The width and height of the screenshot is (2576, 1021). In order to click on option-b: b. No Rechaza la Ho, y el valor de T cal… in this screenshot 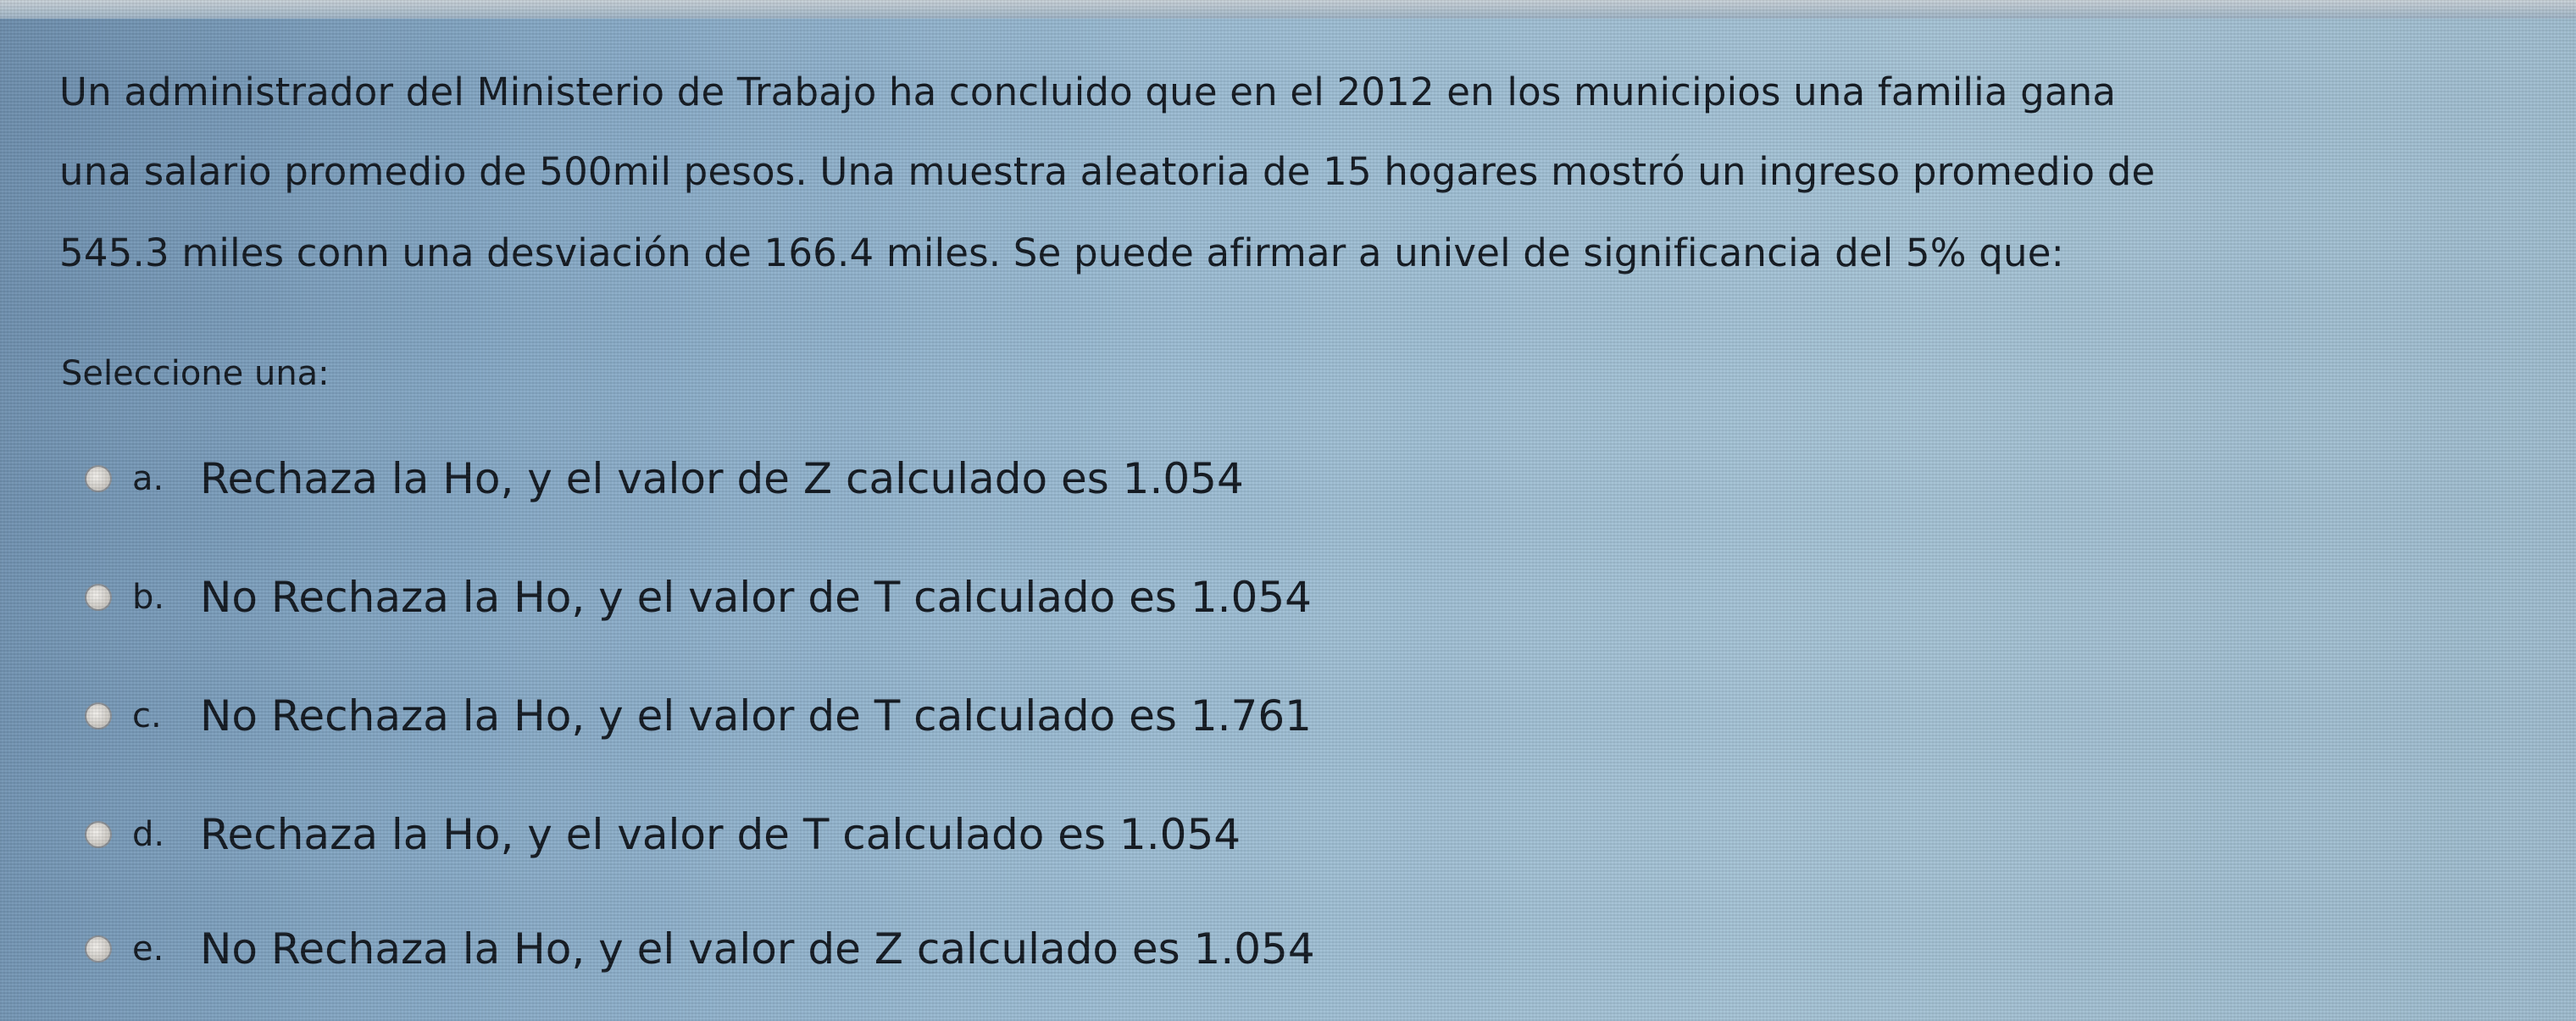, I will do `click(698, 597)`.